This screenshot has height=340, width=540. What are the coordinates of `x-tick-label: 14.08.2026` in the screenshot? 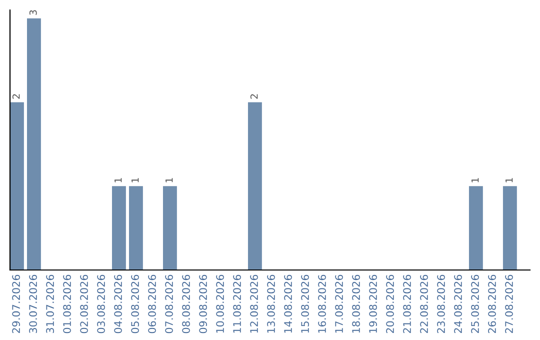 It's located at (288, 303).